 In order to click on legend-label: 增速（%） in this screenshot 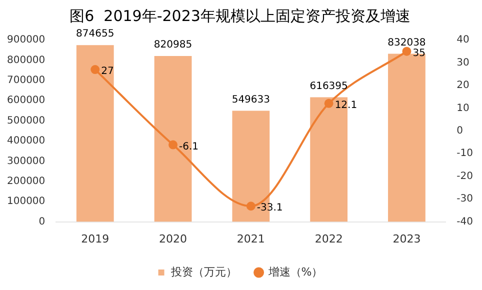, I will do `click(295, 271)`.